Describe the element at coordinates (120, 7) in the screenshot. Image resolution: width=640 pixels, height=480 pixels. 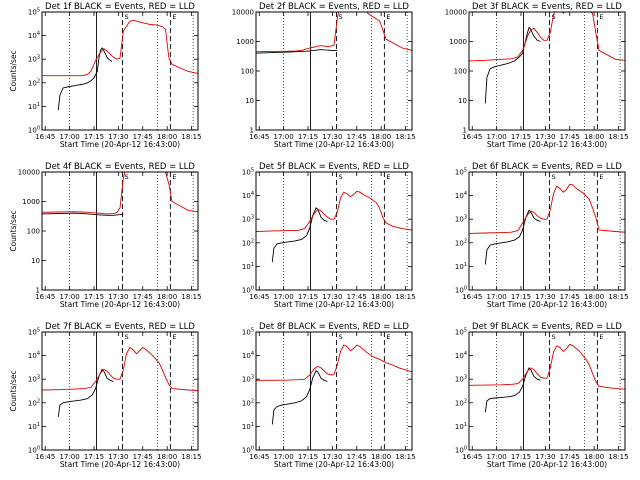
I see `panel-title: Det 1f BLACK = Events, RED = LLD` at that location.